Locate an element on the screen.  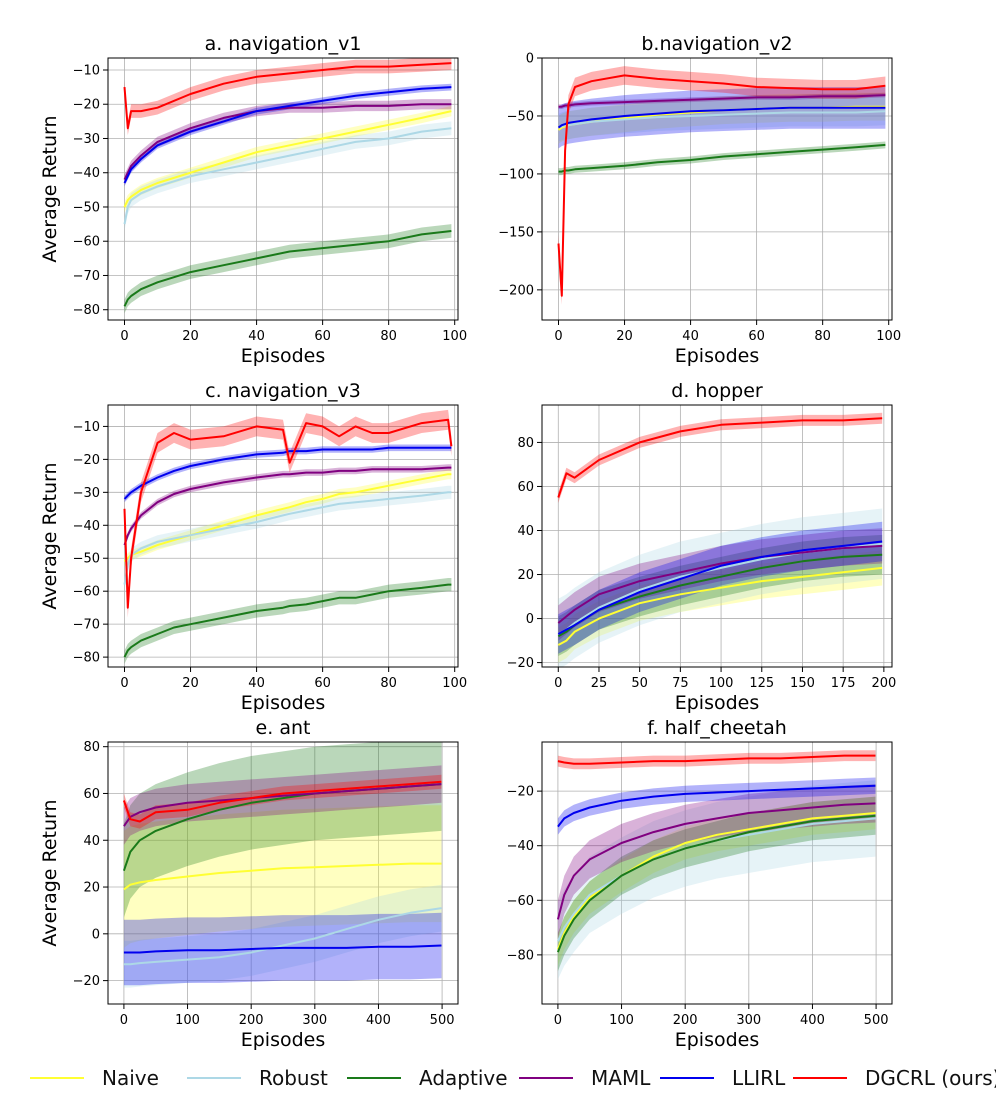
legend-label-llirl: LLIRL is located at coordinates (759, 1078).